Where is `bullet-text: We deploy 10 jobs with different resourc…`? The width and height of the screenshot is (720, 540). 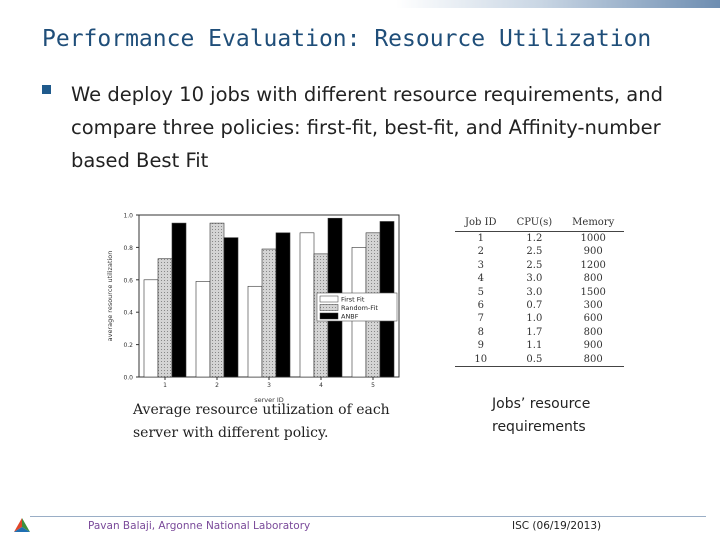
bullet-text: We deploy 10 jobs with different resourc… is located at coordinates (367, 127).